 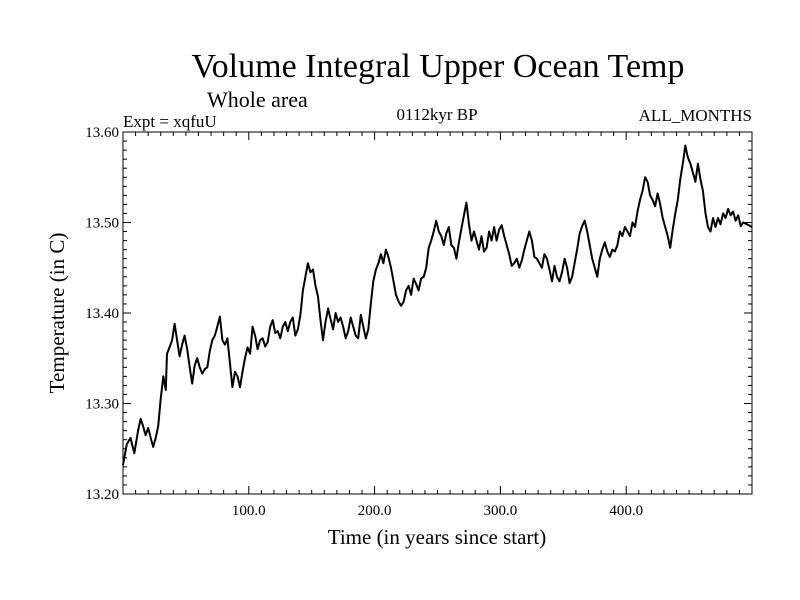 What do you see at coordinates (249, 511) in the screenshot?
I see `x-tick-label: 100.0` at bounding box center [249, 511].